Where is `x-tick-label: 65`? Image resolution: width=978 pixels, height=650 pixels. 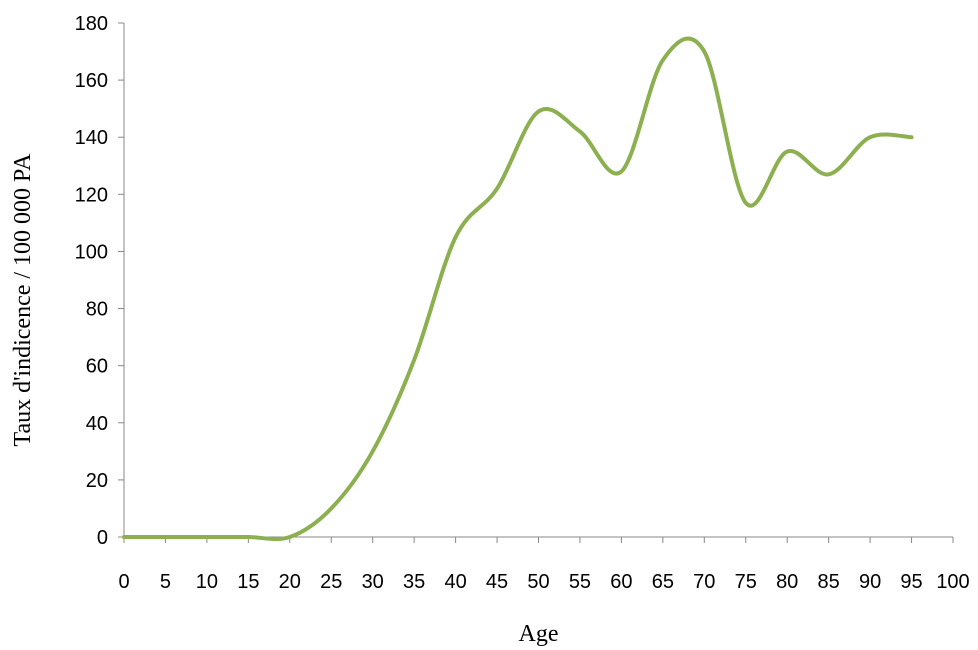
x-tick-label: 65 is located at coordinates (663, 582).